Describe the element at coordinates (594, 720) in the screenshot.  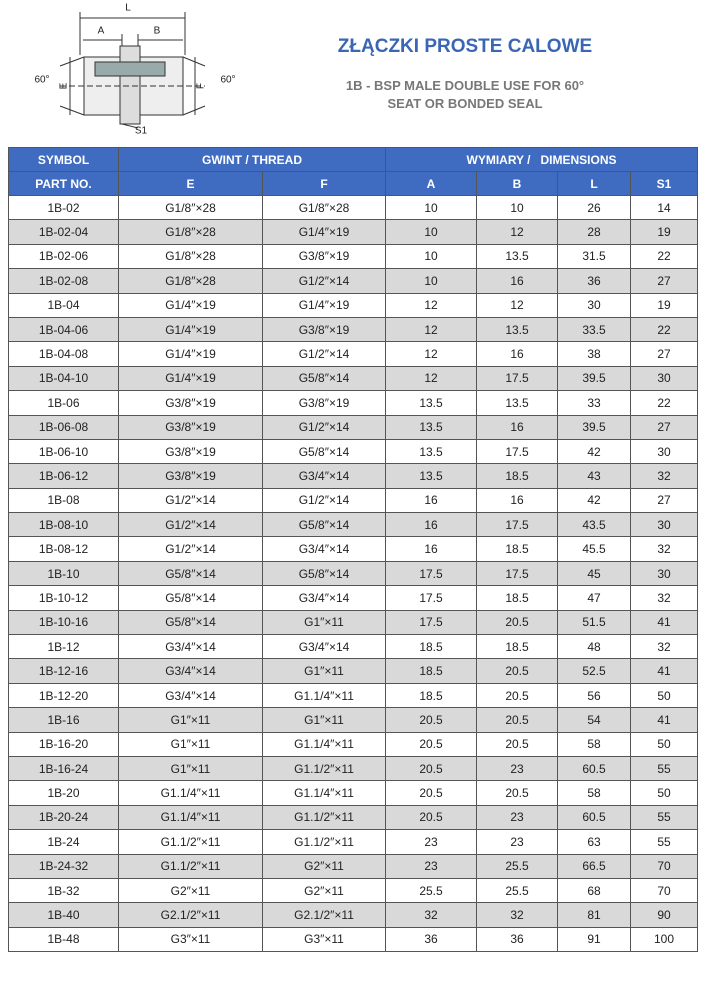
I see `table-cell: 54` at that location.